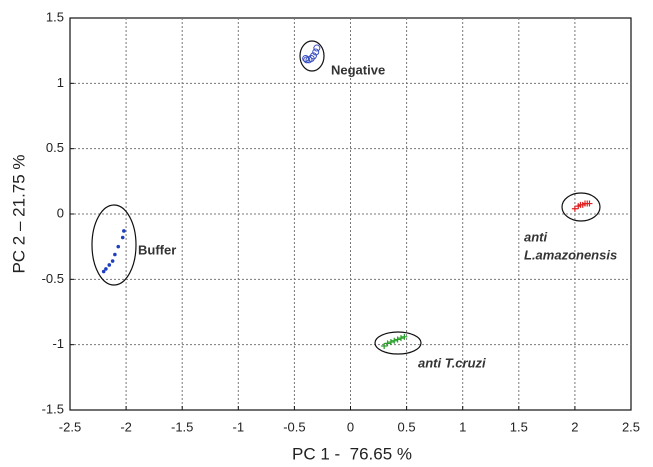 The width and height of the screenshot is (653, 467). Describe the element at coordinates (294, 426) in the screenshot. I see `x-tick-label: -0.5` at that location.